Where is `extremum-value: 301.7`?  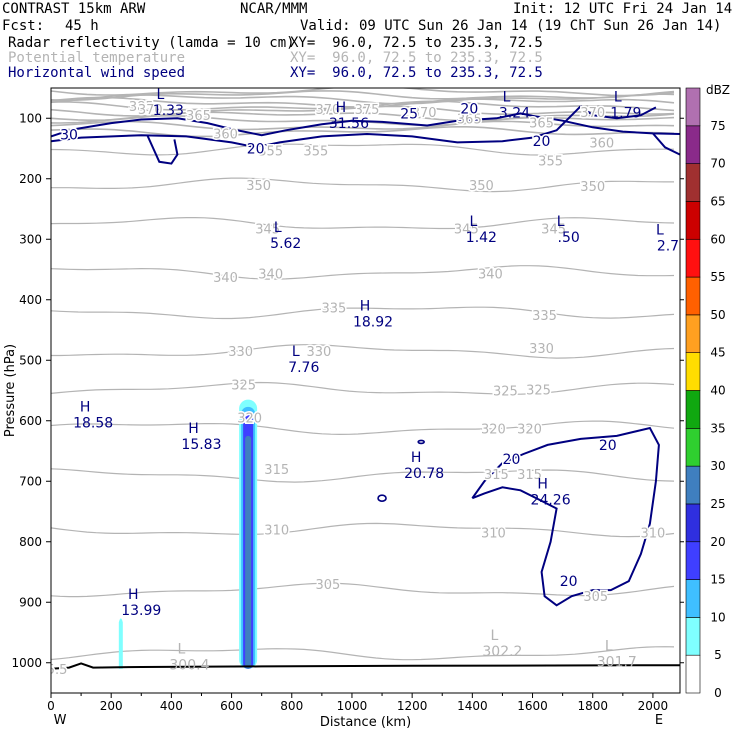 extremum-value: 301.7 is located at coordinates (617, 663).